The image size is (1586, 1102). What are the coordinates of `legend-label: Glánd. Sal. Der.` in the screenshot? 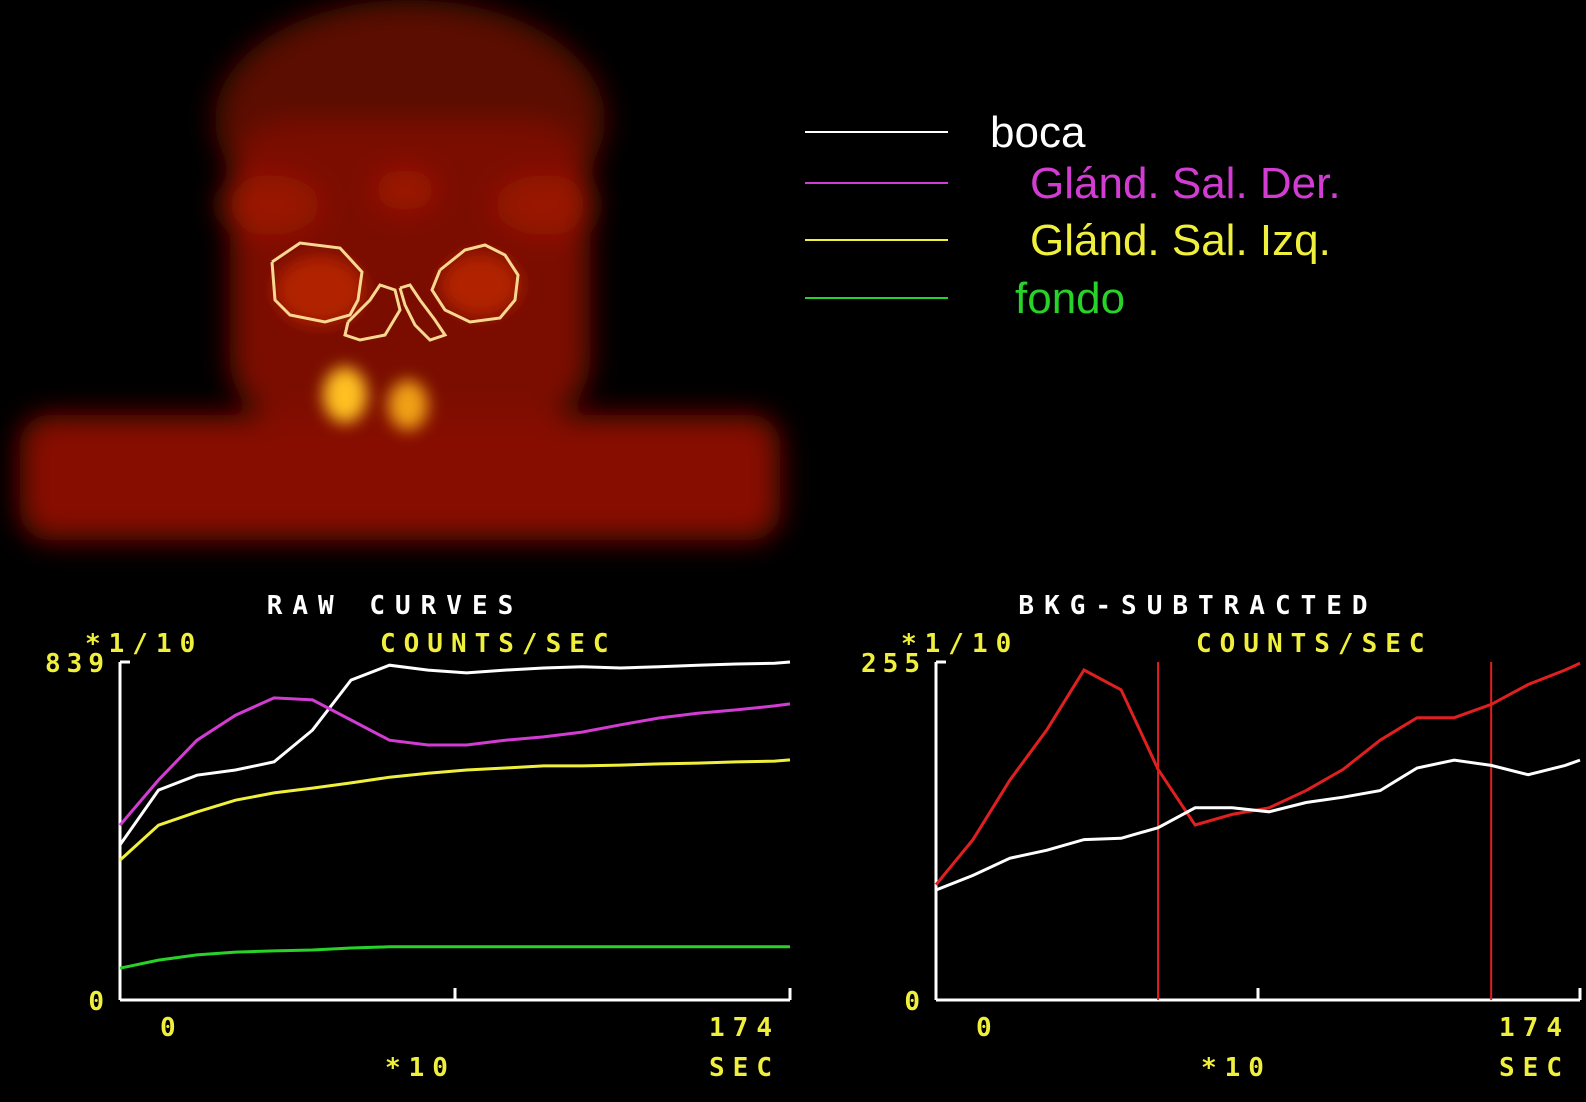 It's located at (1185, 183).